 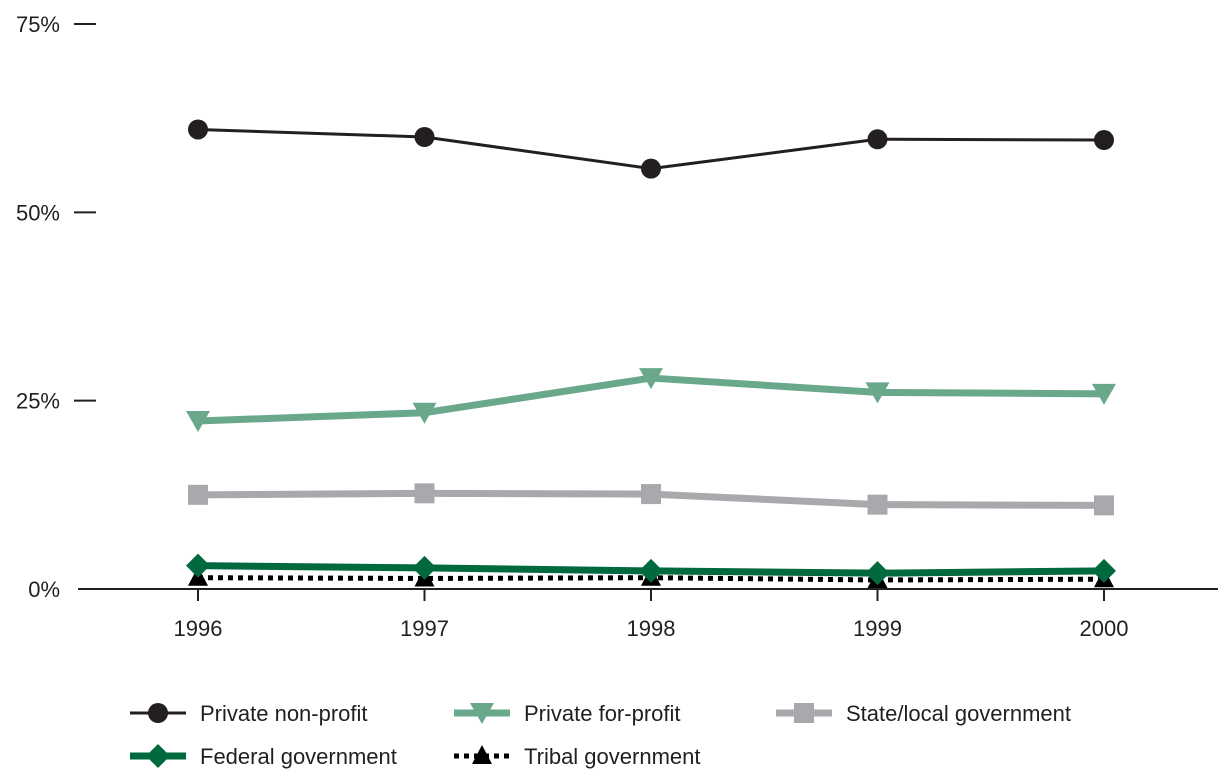 What do you see at coordinates (612, 756) in the screenshot?
I see `legend-label: Tribal government` at bounding box center [612, 756].